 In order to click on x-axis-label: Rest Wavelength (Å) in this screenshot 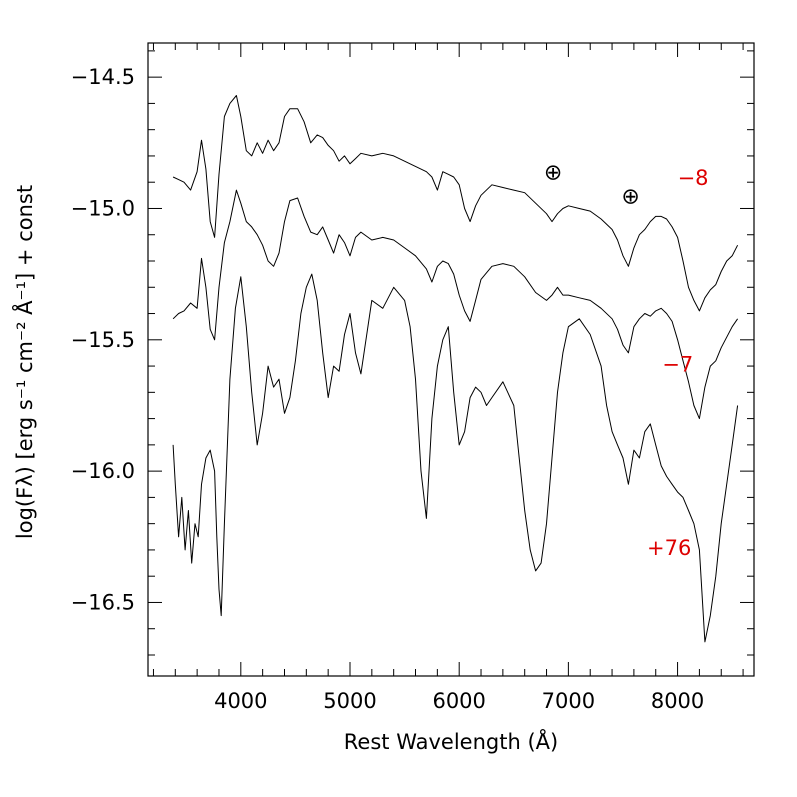, I will do `click(451, 741)`.